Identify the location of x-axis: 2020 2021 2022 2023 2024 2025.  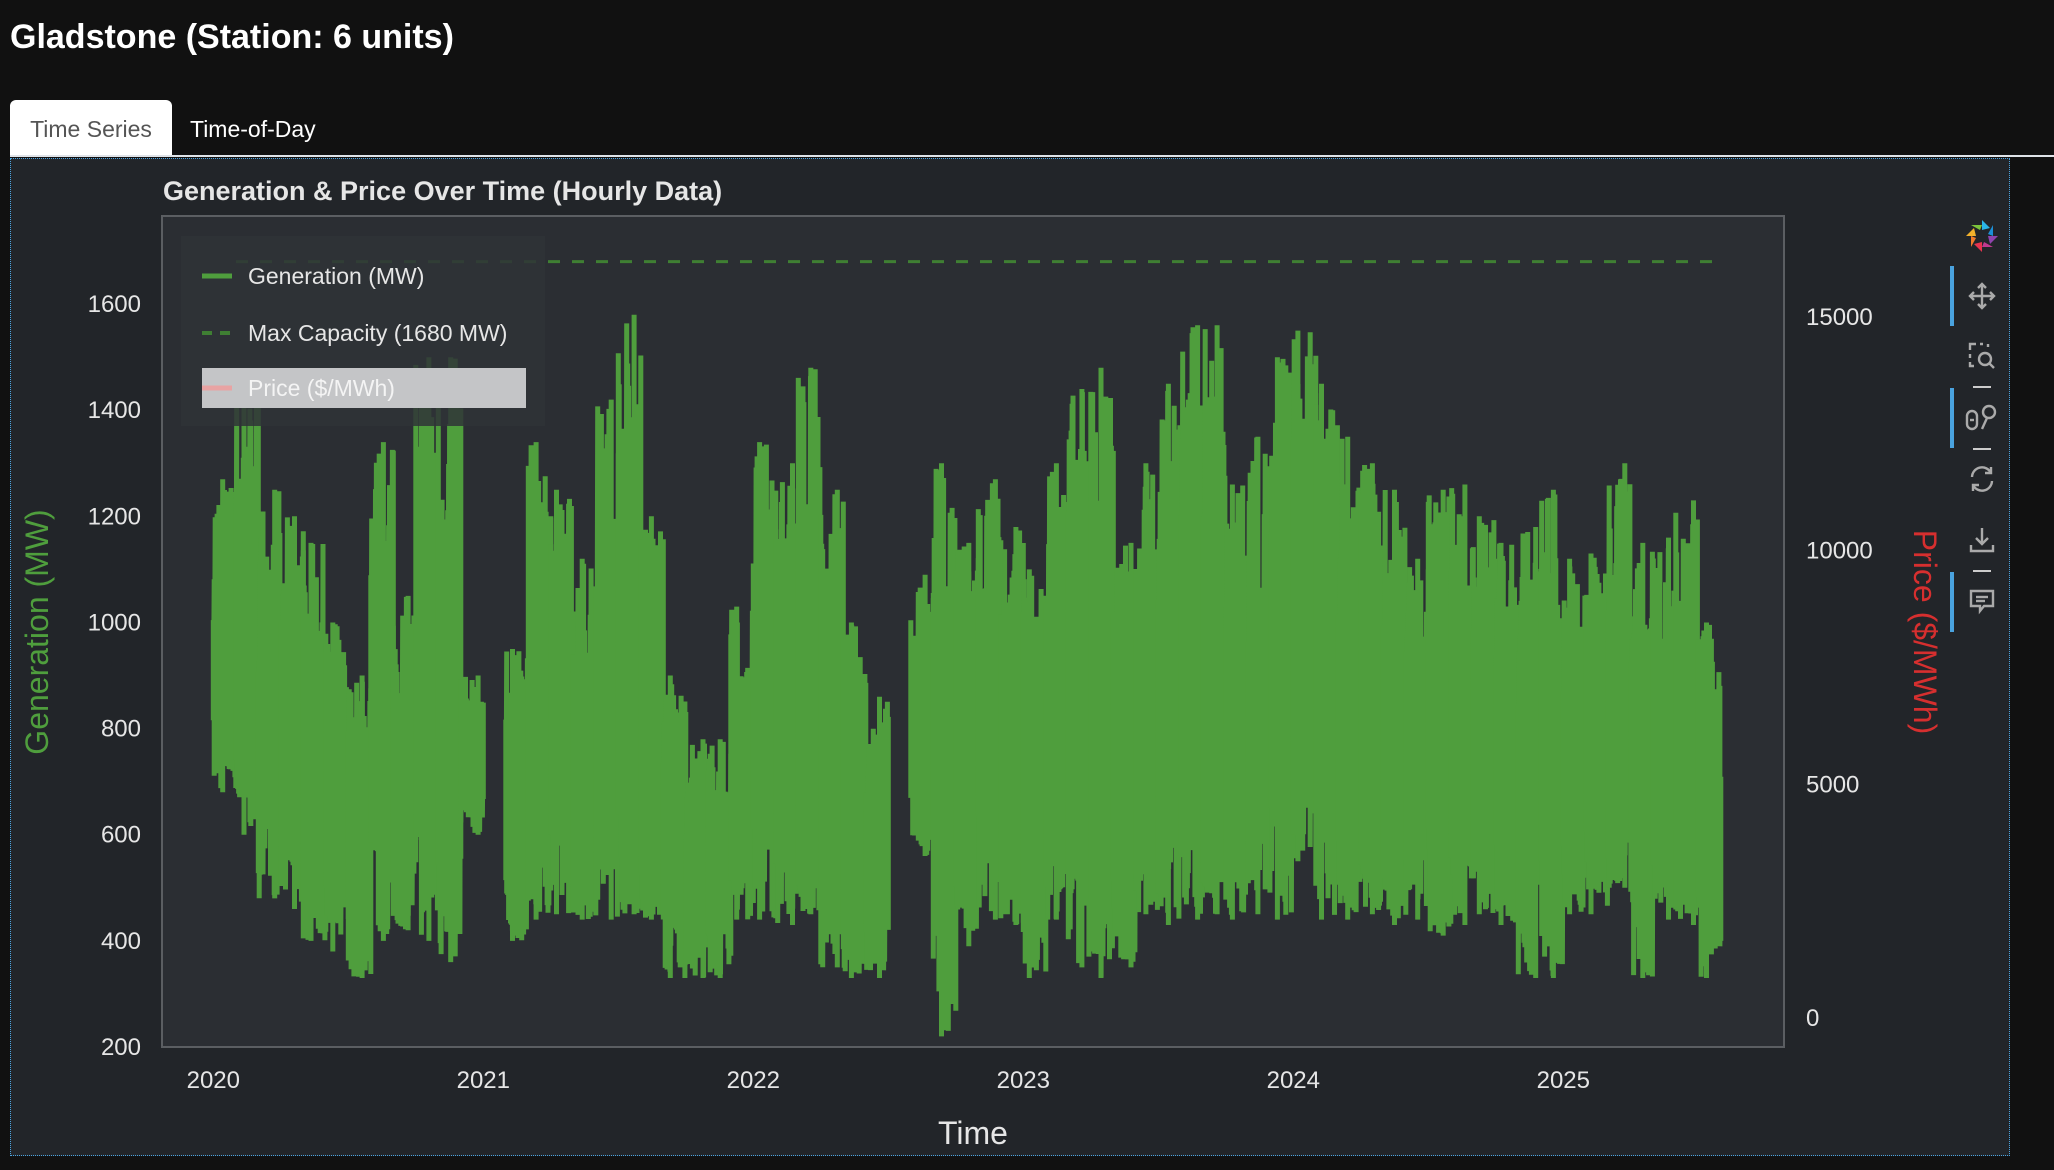
(888, 1080).